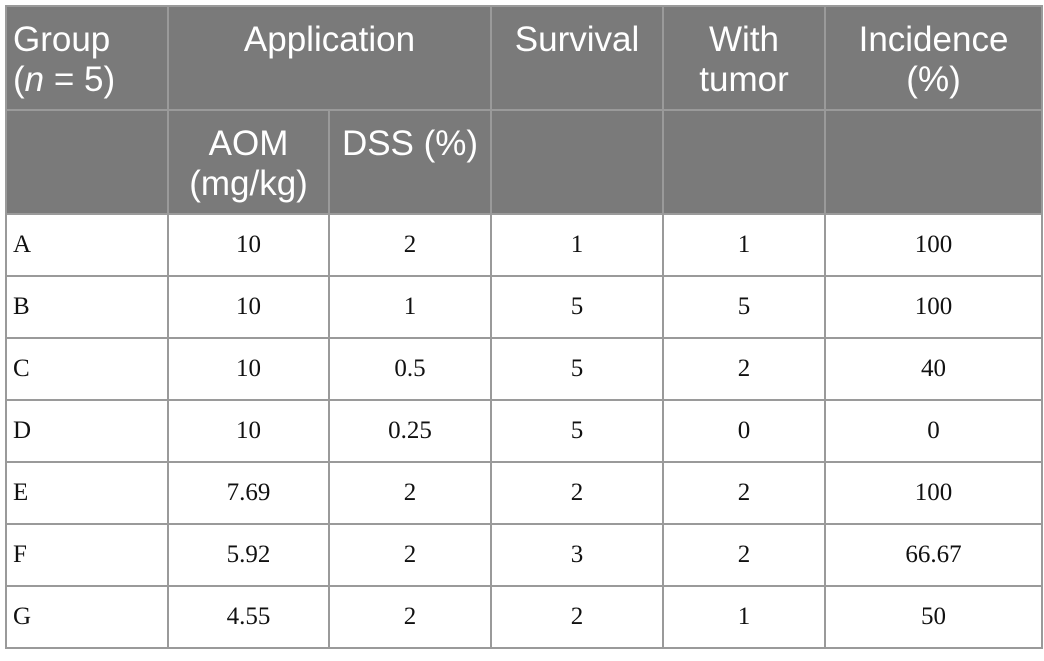 The width and height of the screenshot is (1044, 661). Describe the element at coordinates (248, 183) in the screenshot. I see `header-aom-line2: (mg/kg)` at that location.